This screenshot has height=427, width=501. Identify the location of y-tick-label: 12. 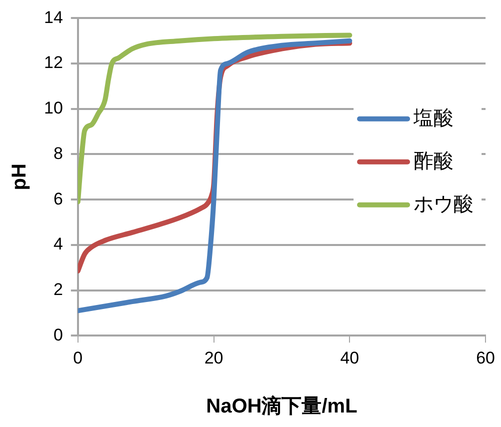
(53, 62).